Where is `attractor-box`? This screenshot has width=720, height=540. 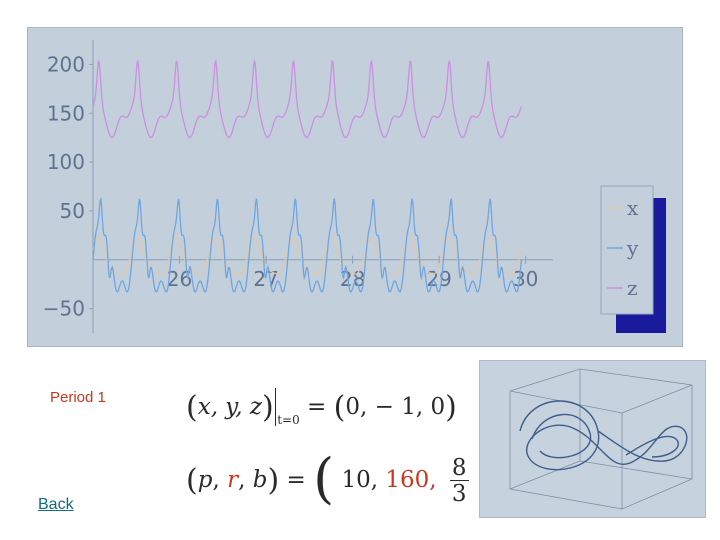
attractor-box is located at coordinates (601, 439).